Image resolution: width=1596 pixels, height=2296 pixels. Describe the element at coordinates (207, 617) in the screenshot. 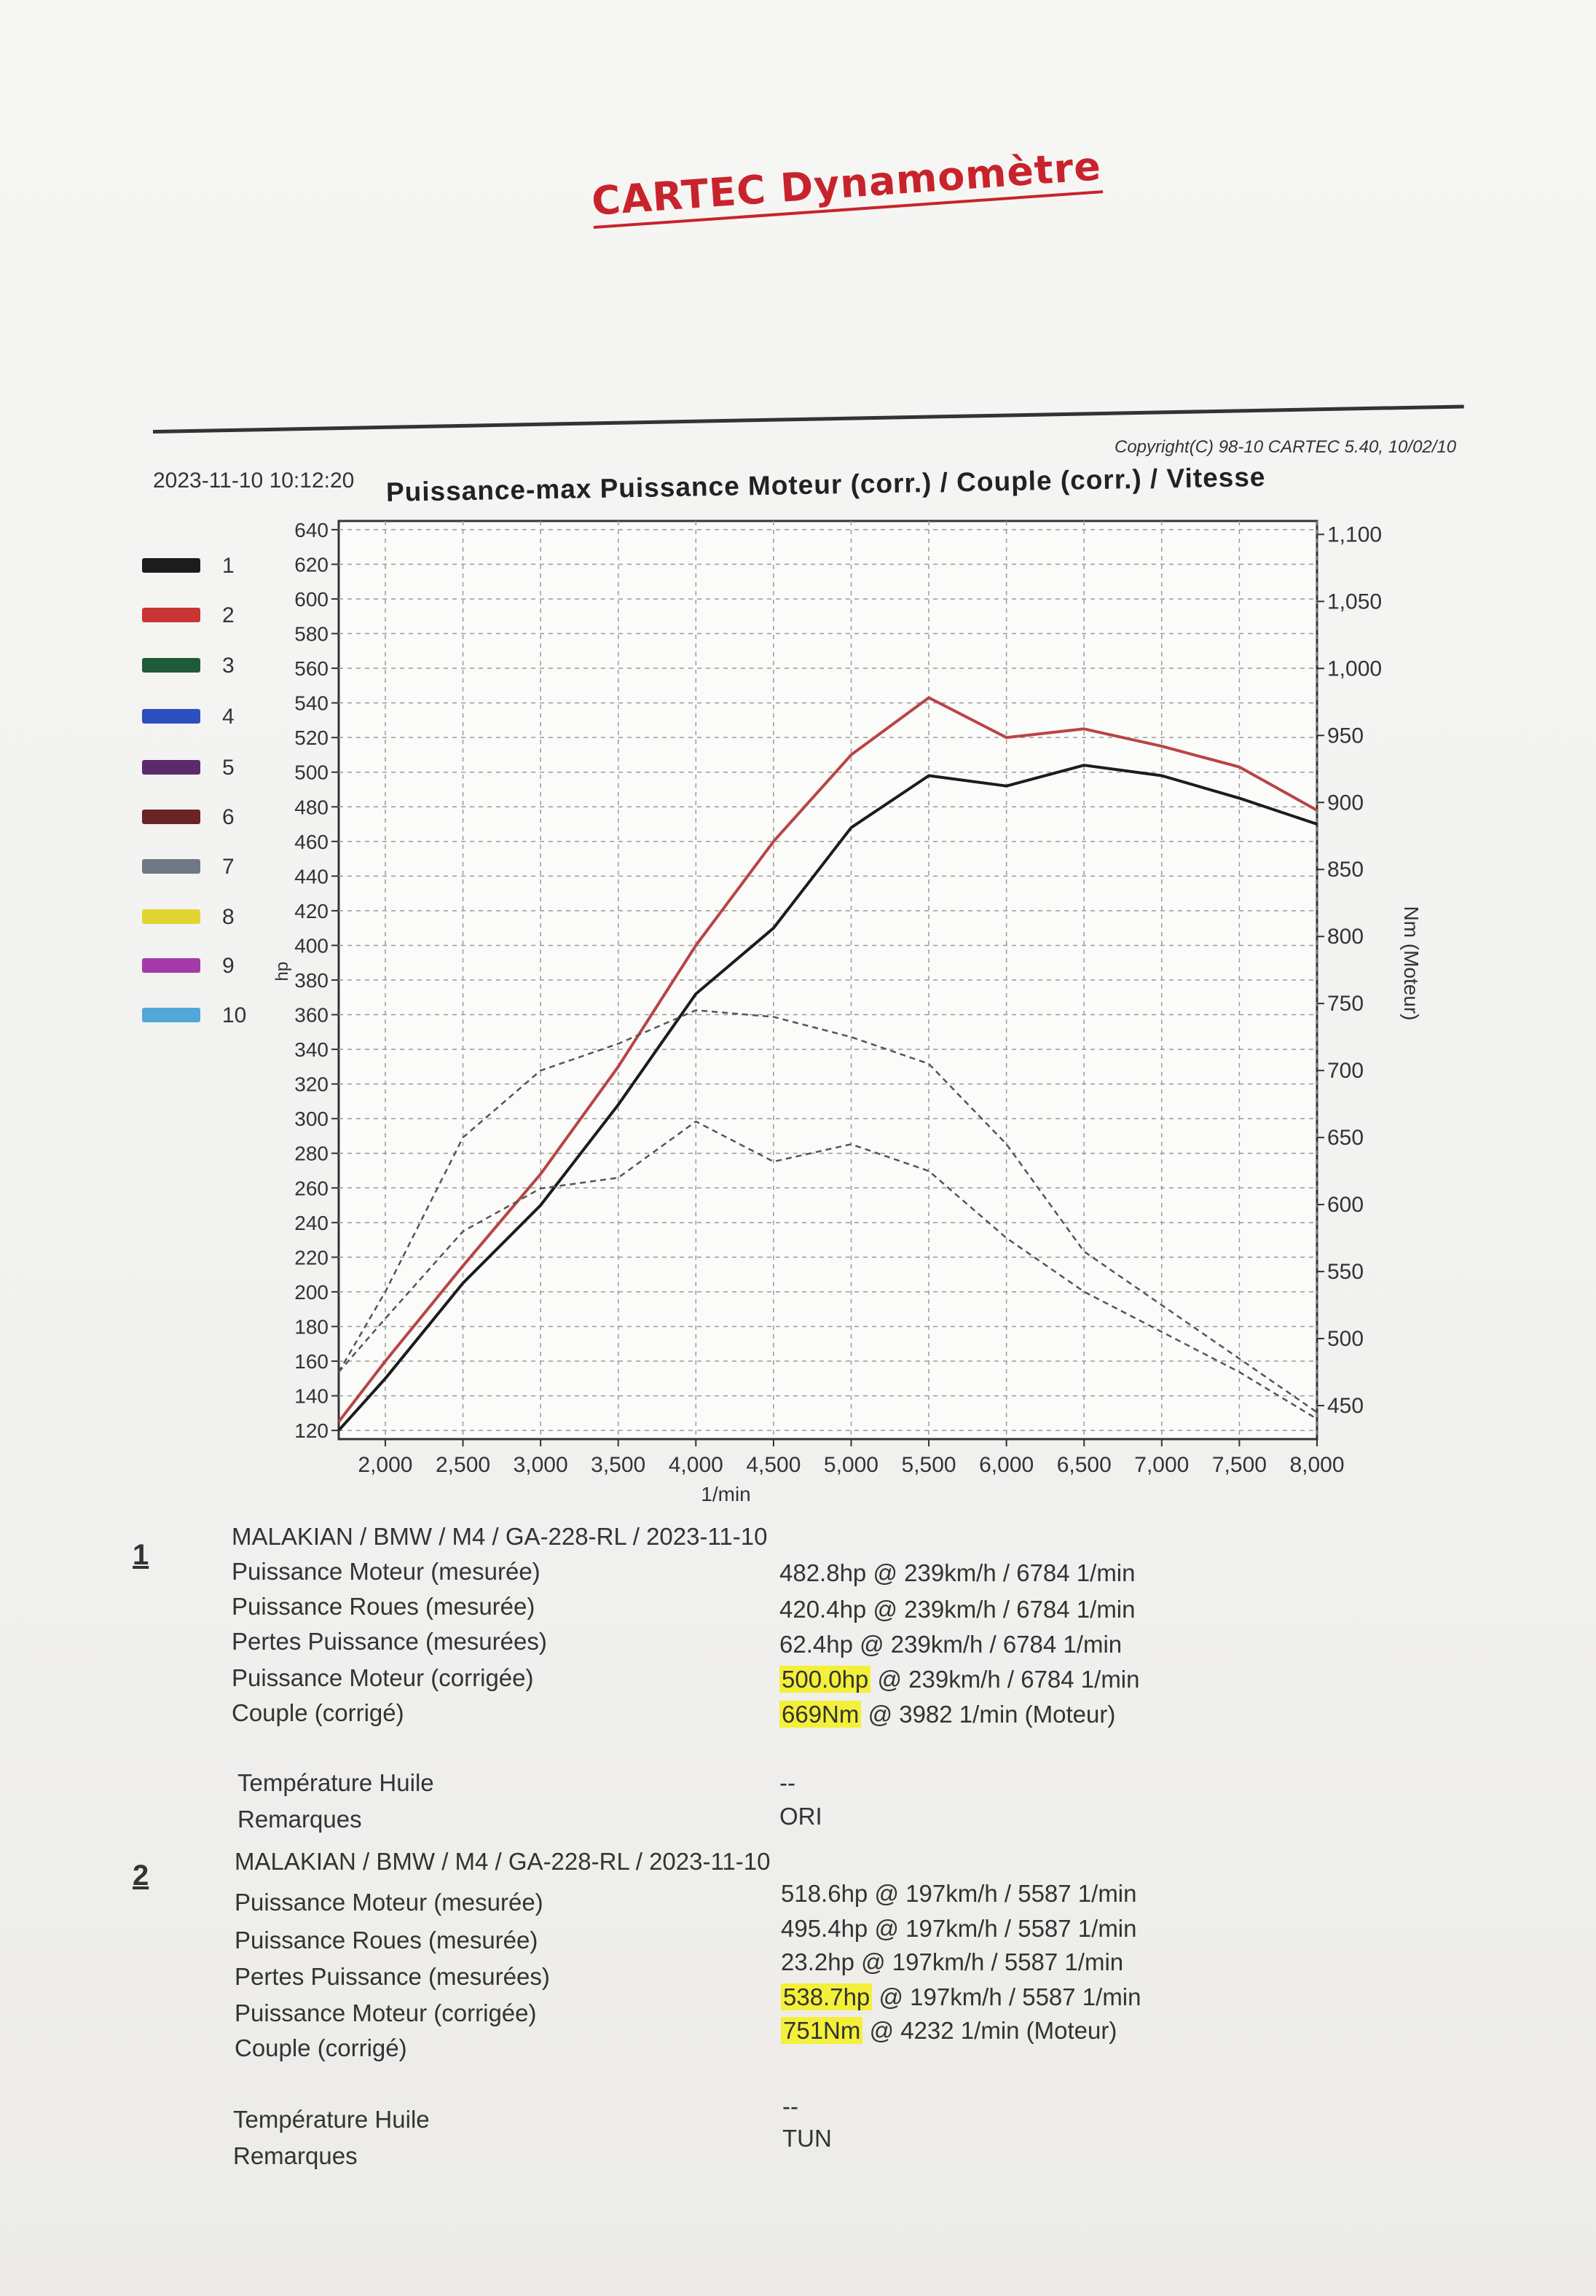

I see `legend-item-2: 2` at that location.